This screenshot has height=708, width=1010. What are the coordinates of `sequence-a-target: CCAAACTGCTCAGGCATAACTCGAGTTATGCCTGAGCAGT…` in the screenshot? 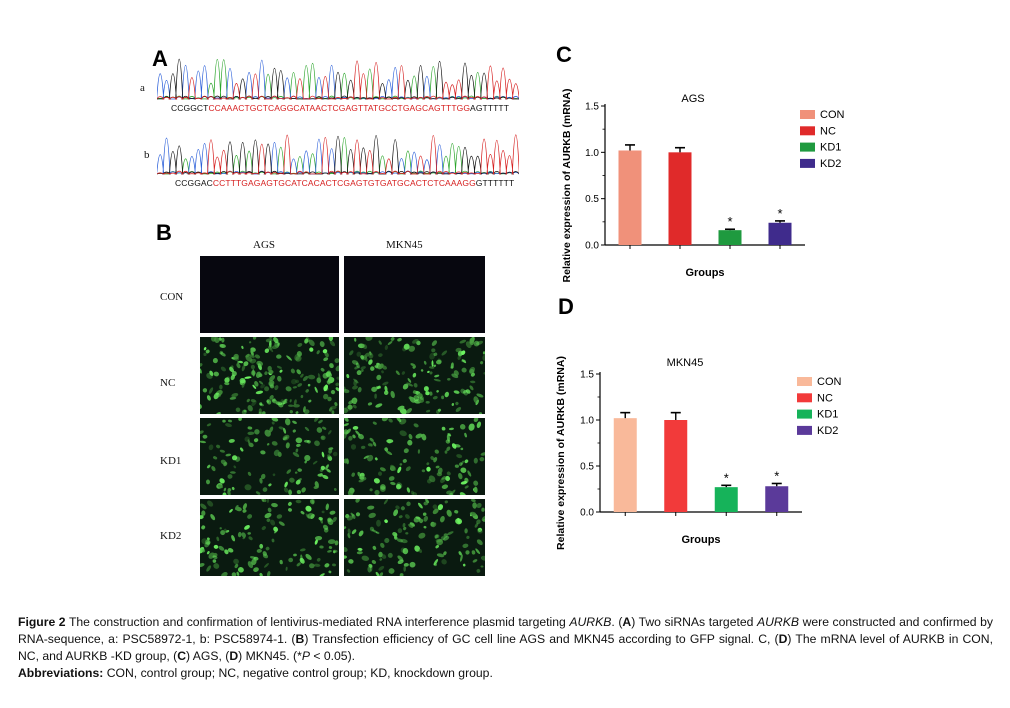 It's located at (339, 108).